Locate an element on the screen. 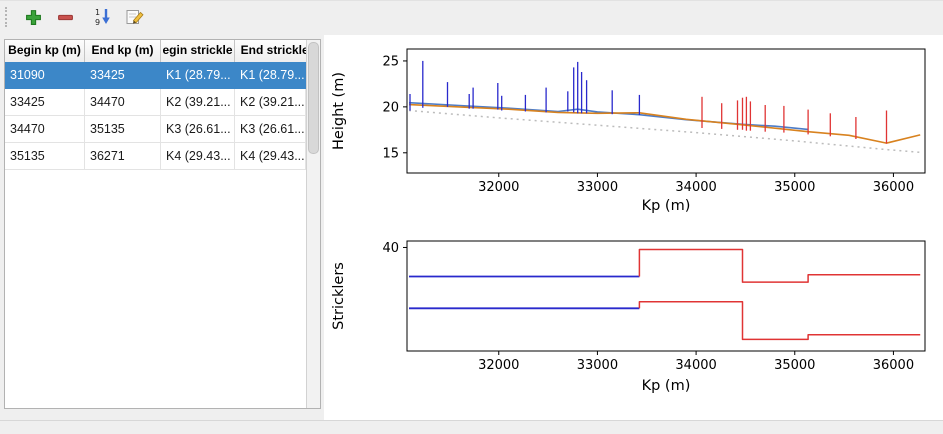  series-water-level-blue is located at coordinates (608, 116).